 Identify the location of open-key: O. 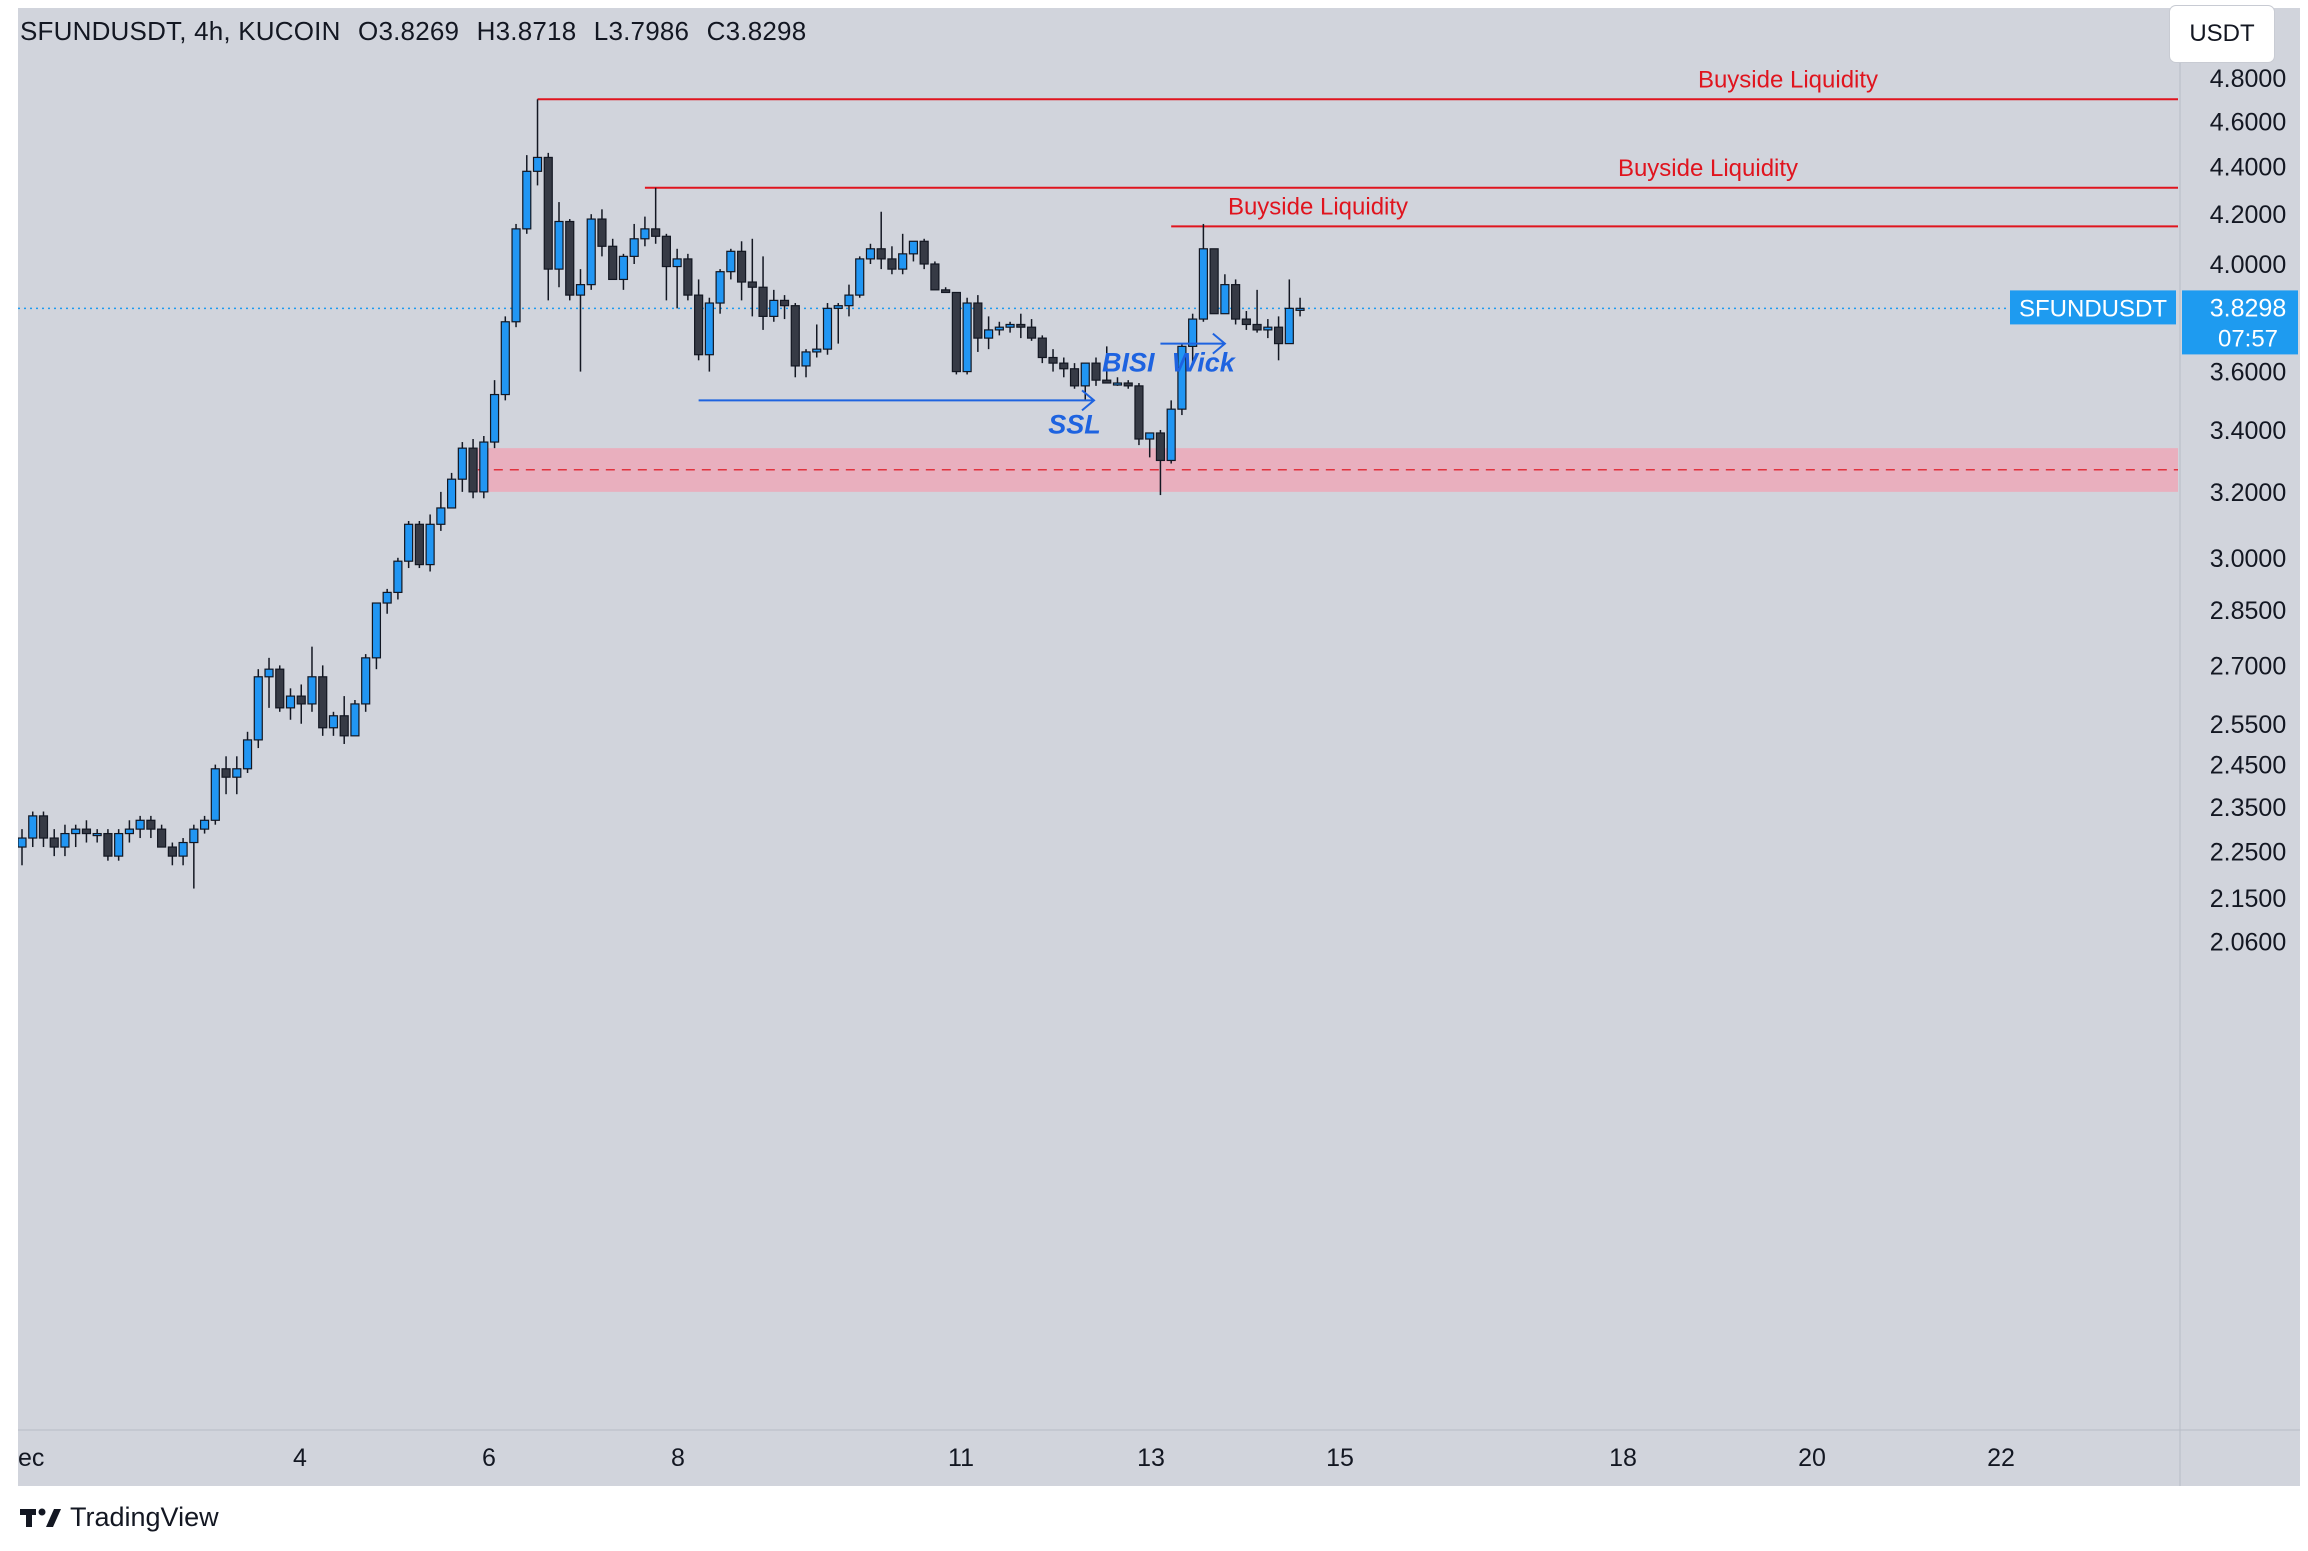
(368, 31).